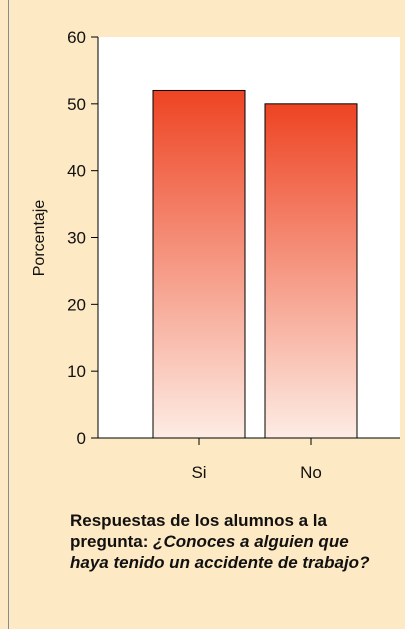 This screenshot has width=405, height=629. I want to click on bar-no, so click(311, 271).